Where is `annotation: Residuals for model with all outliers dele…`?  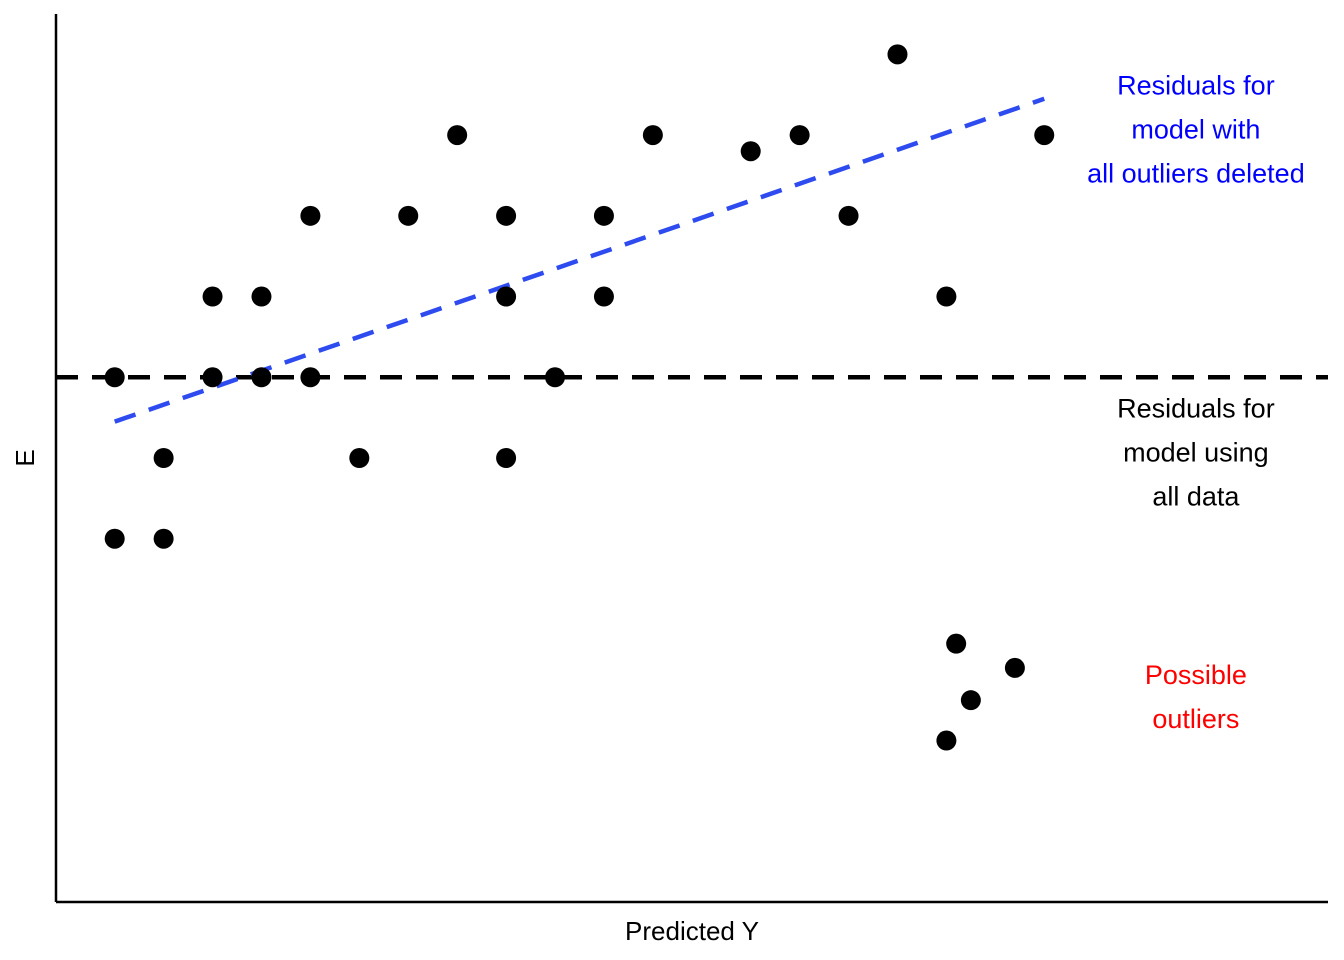 annotation: Residuals for model with all outliers dele… is located at coordinates (1196, 130).